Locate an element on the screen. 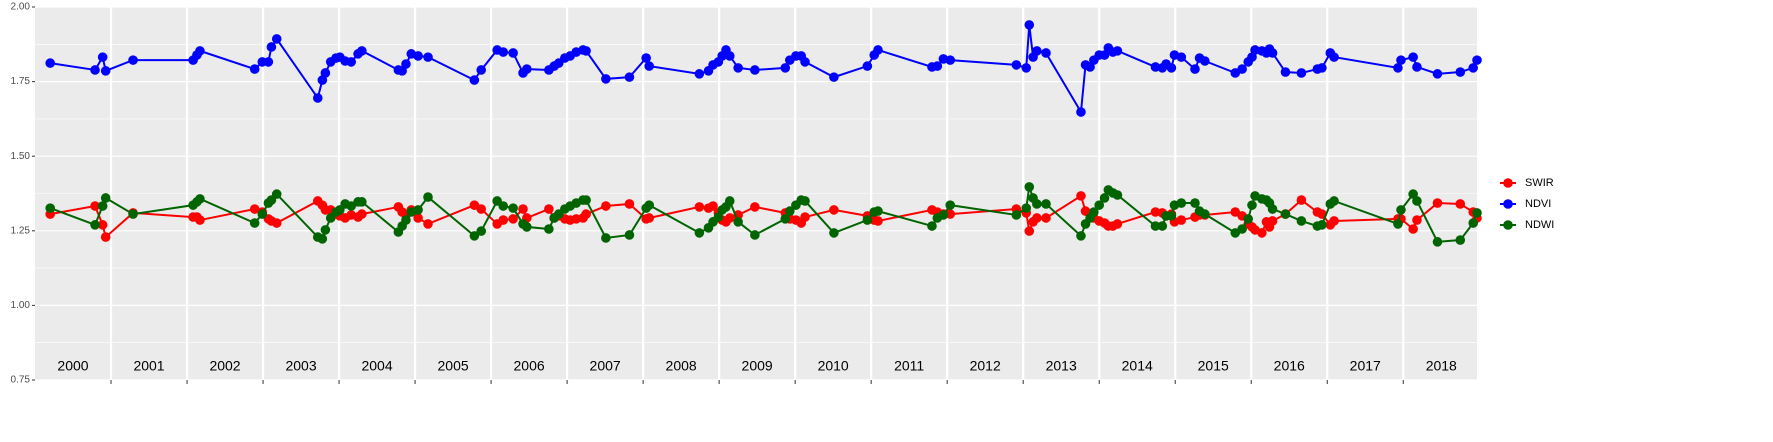 The image size is (1773, 442). y-tick-label: 1.25 is located at coordinates (21, 230).